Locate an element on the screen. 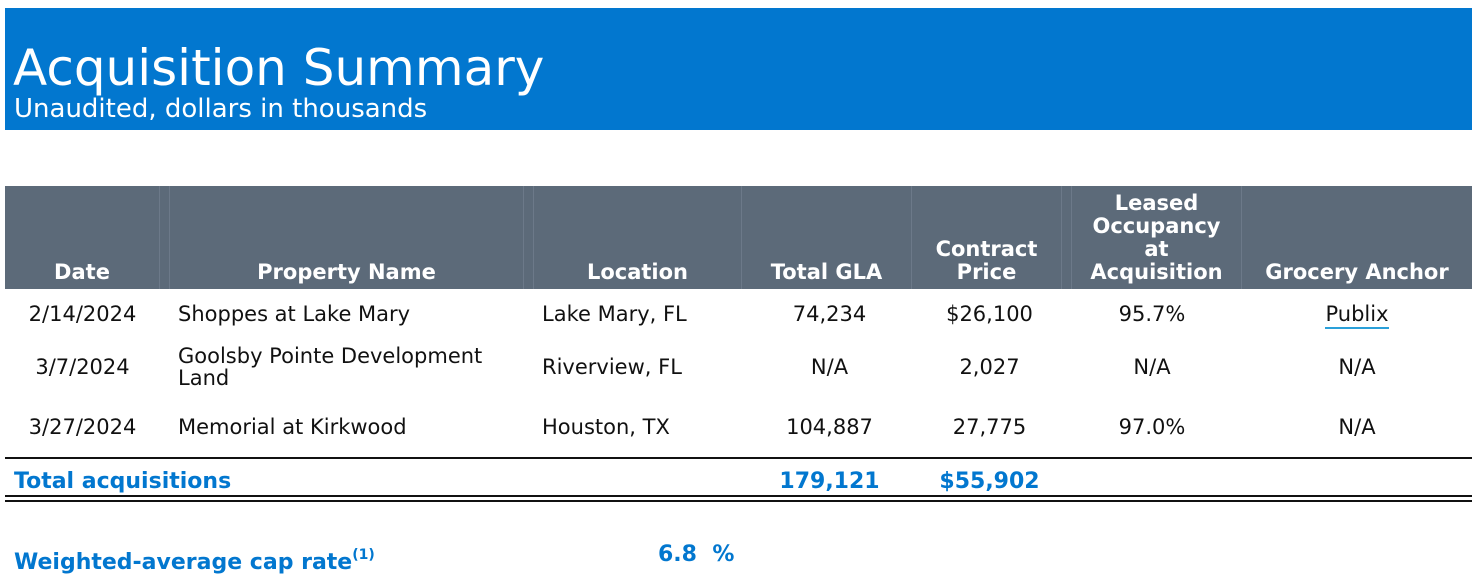 The height and width of the screenshot is (576, 1473). cap-rate-label: Weighted-average cap rate(1) is located at coordinates (194, 561).